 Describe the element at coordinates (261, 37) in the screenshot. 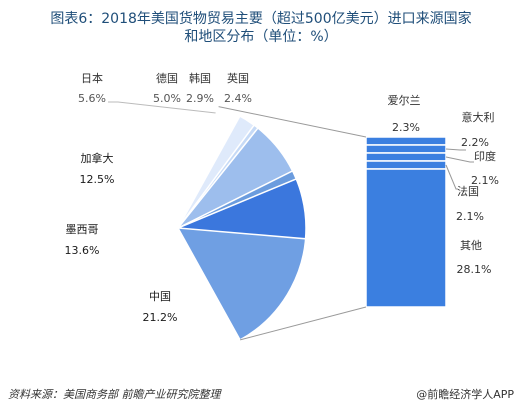

I see `chart-title-line2: 和地区分布（单位：%）` at that location.